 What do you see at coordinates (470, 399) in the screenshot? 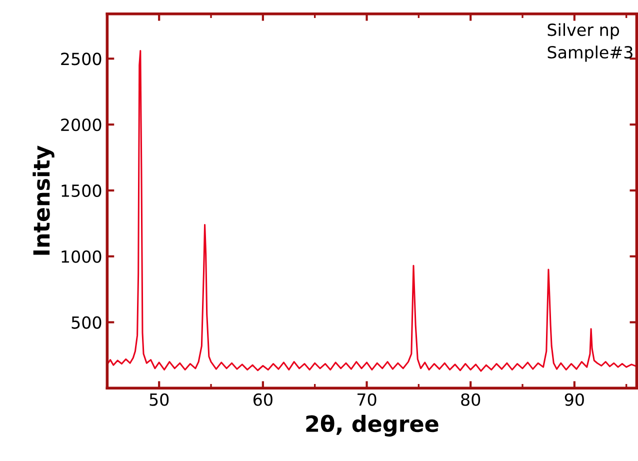
I see `x-tick-label: 80` at bounding box center [470, 399].